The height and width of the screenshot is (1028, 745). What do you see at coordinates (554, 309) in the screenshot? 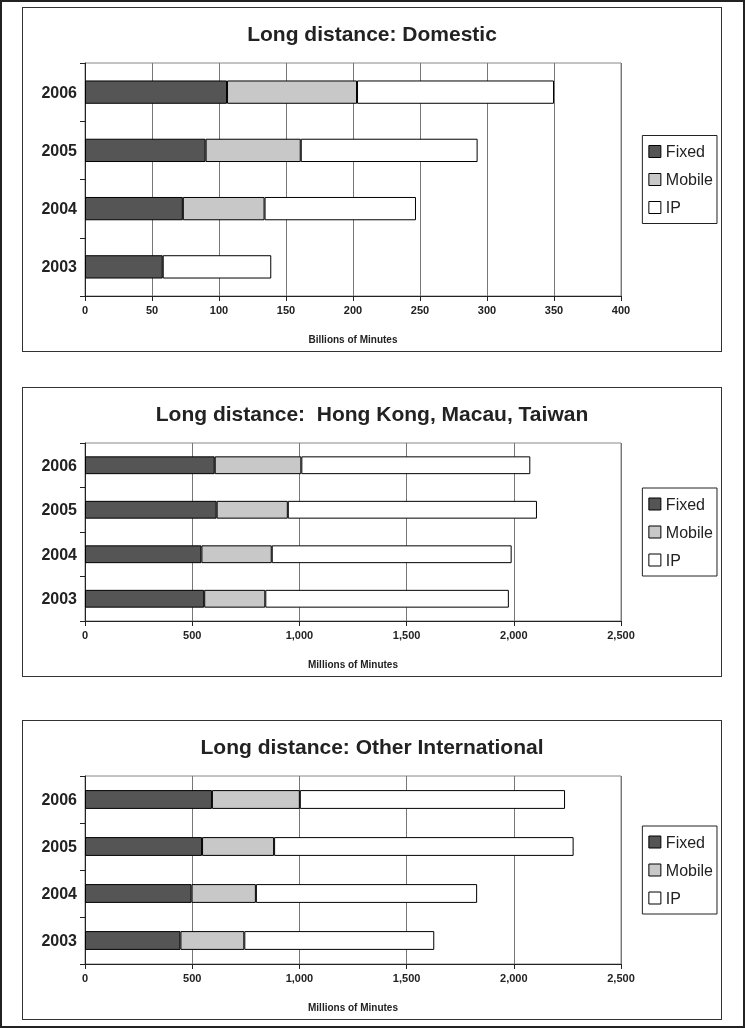
I see `x-tick-label: 350` at bounding box center [554, 309].